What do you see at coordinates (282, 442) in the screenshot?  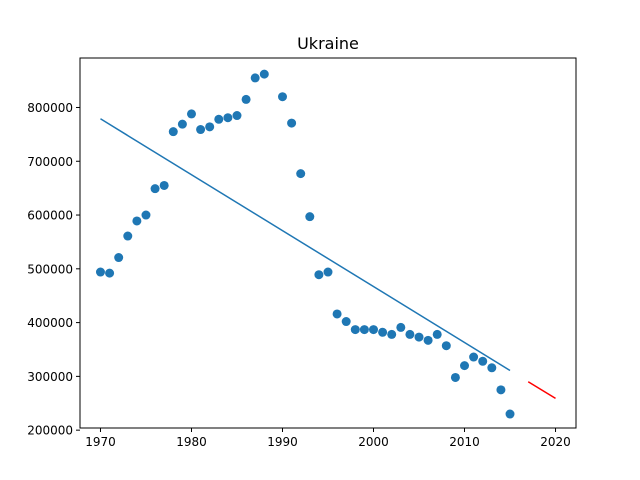 I see `x-tick-label: 1990` at bounding box center [282, 442].